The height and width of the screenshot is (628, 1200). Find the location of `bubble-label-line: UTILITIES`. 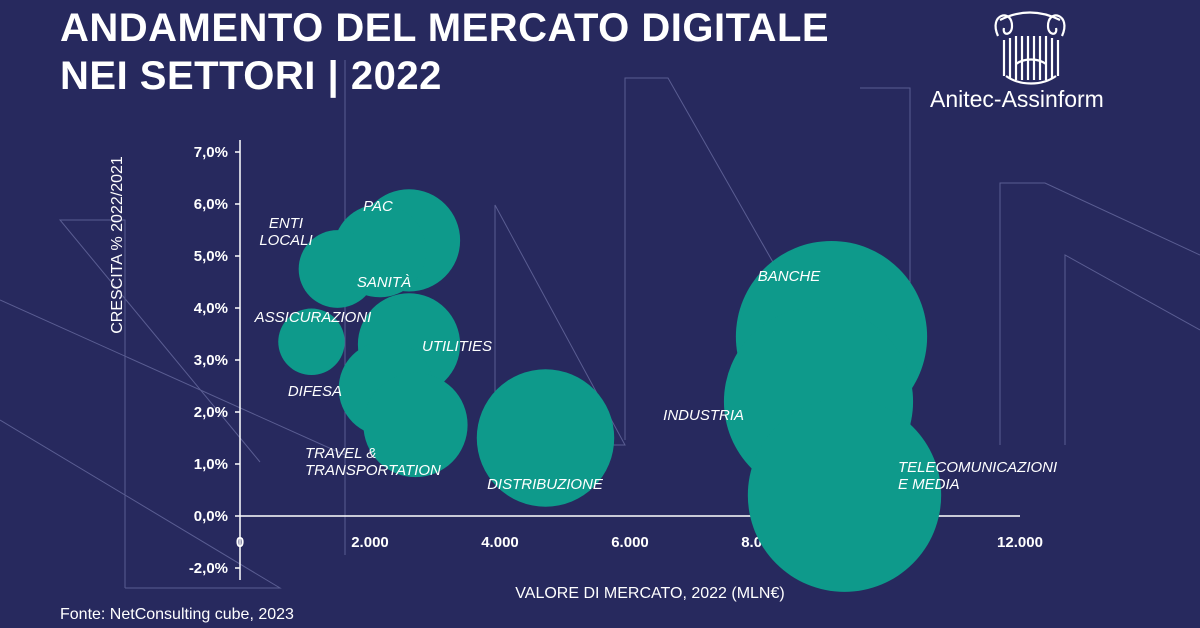

bubble-label-line: UTILITIES is located at coordinates (457, 346).